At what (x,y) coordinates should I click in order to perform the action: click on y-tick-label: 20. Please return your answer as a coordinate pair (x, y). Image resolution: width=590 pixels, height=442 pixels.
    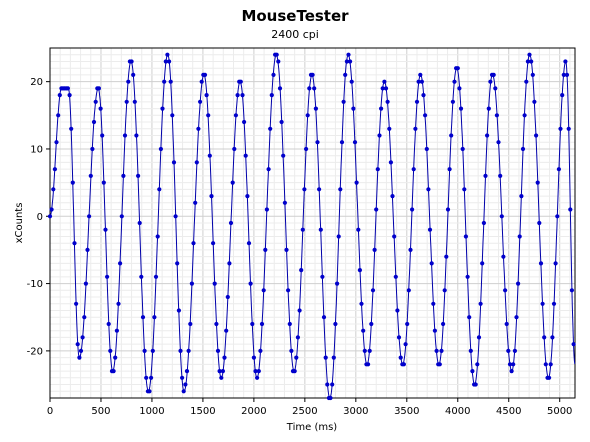
    Looking at the image, I should click on (36, 82).